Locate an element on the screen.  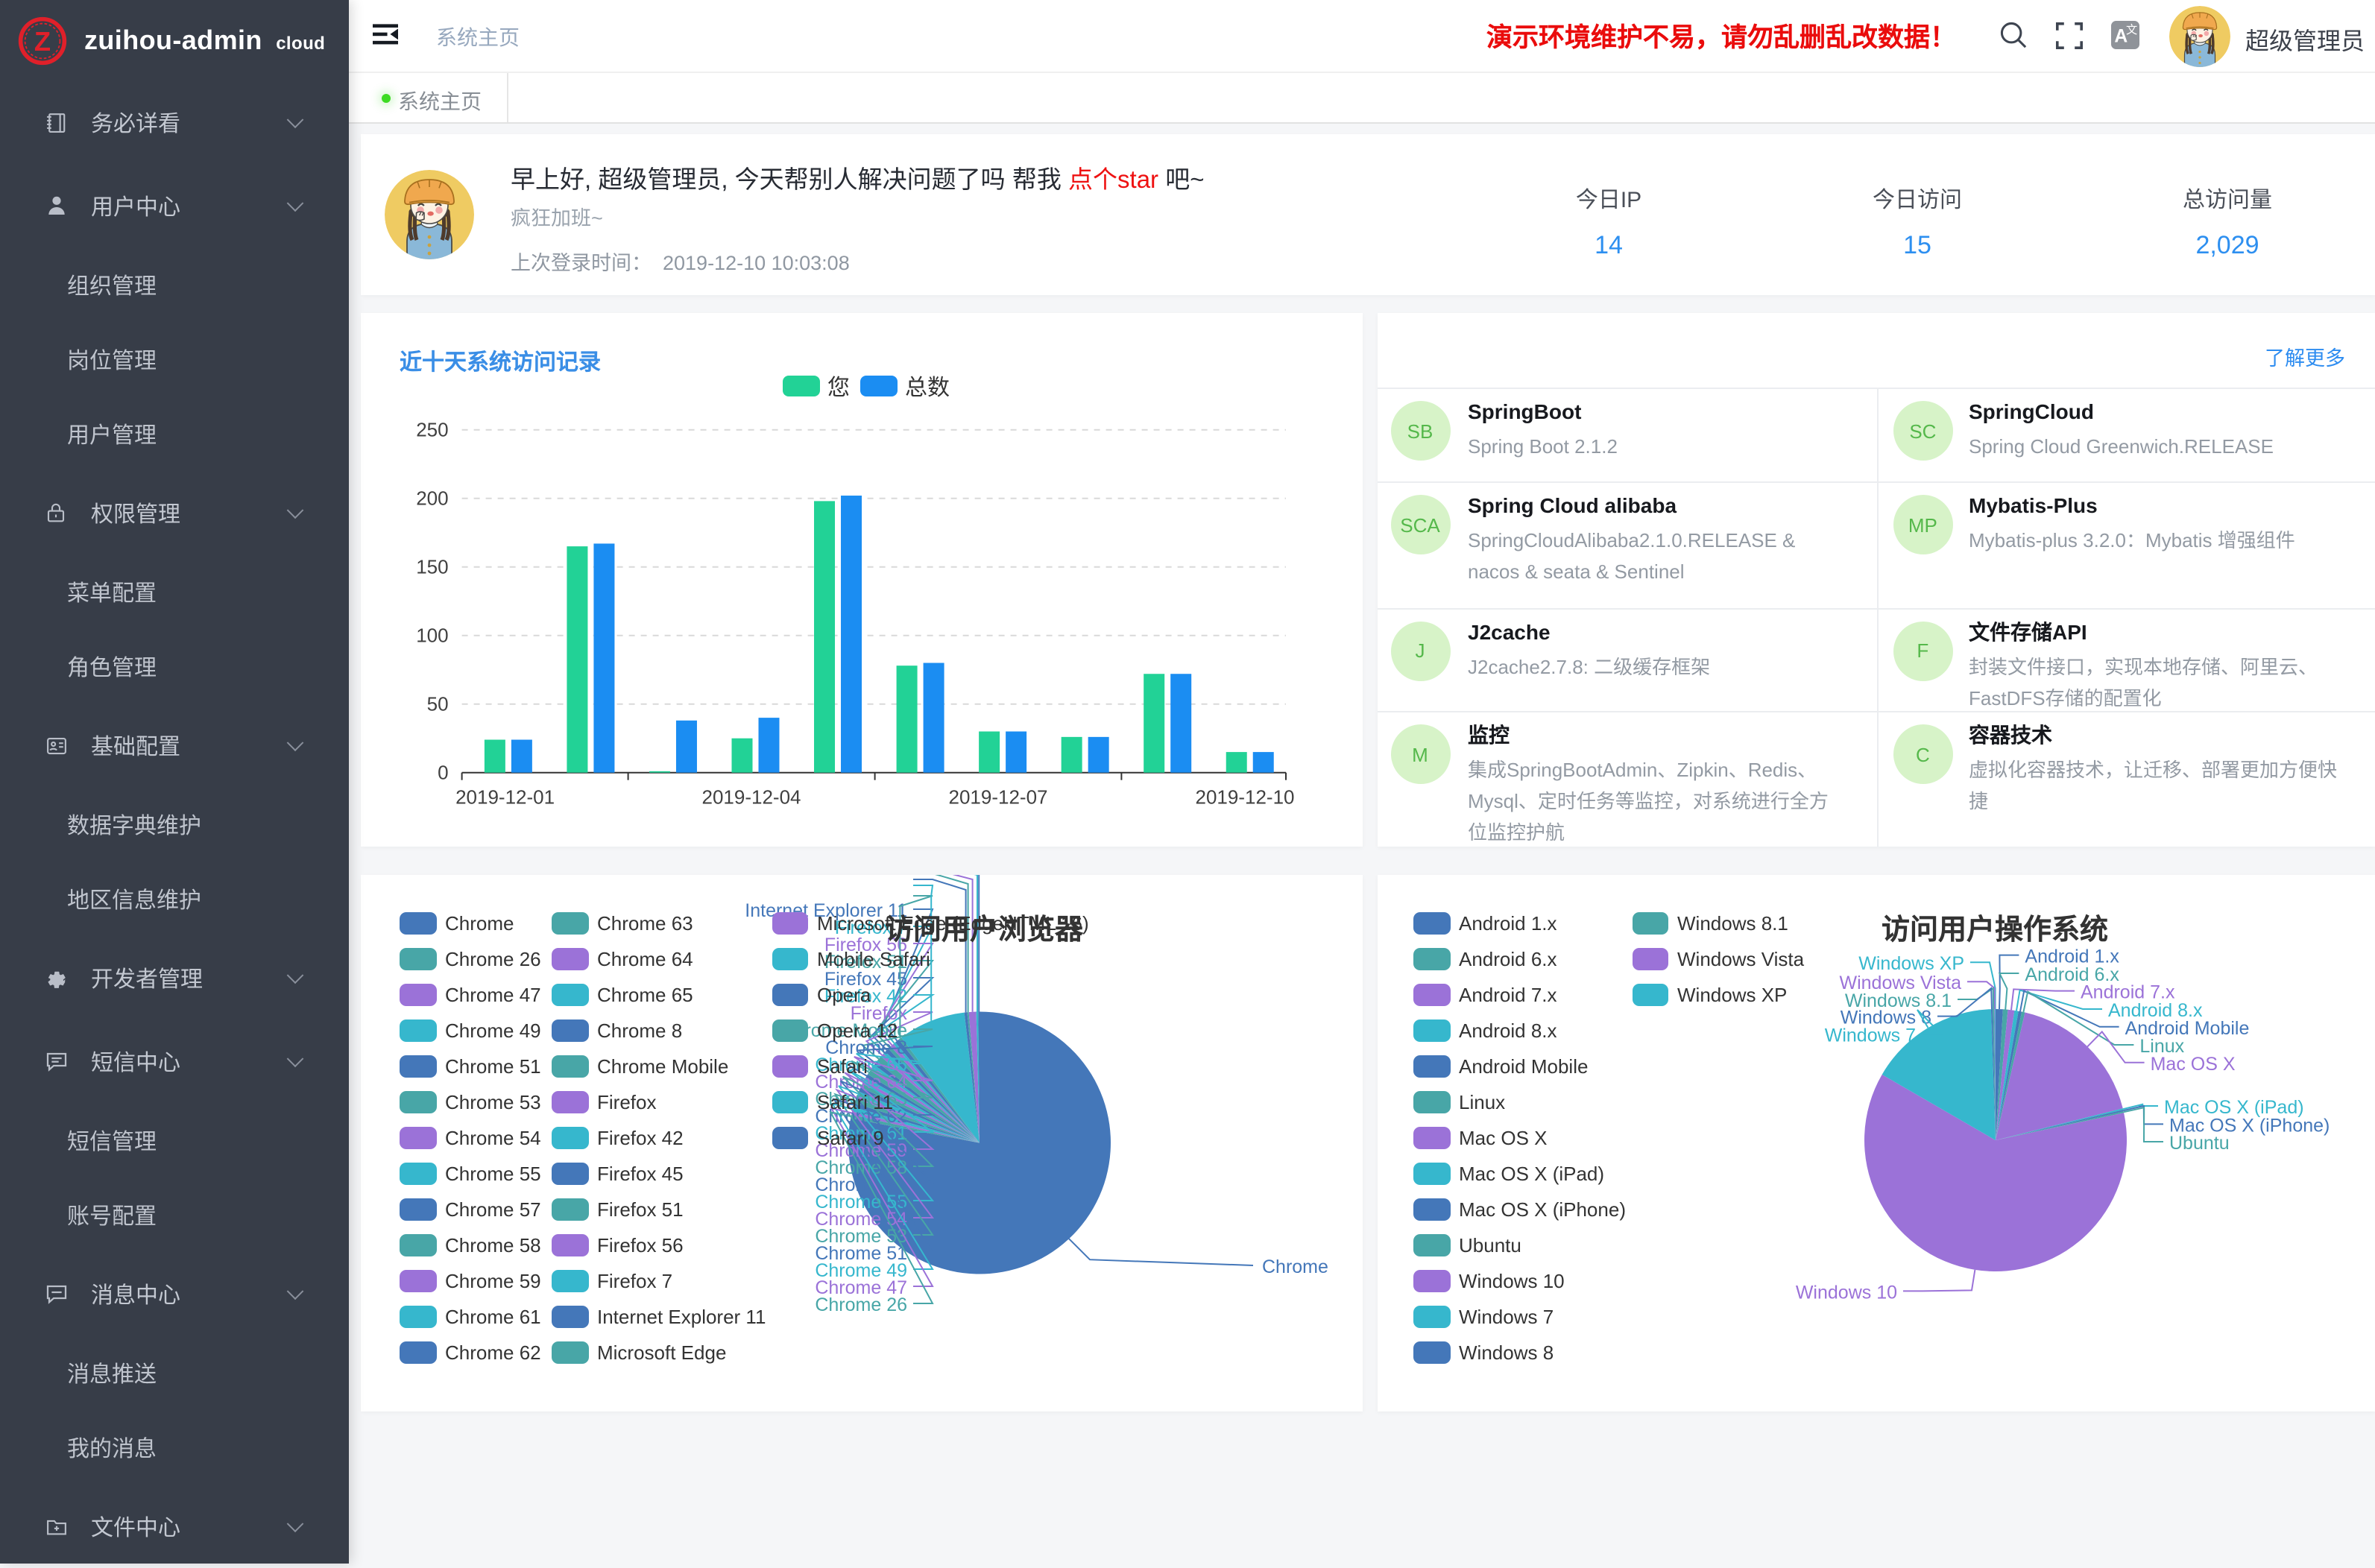
svg-text: Mac OS X is located at coordinates (2192, 1064).